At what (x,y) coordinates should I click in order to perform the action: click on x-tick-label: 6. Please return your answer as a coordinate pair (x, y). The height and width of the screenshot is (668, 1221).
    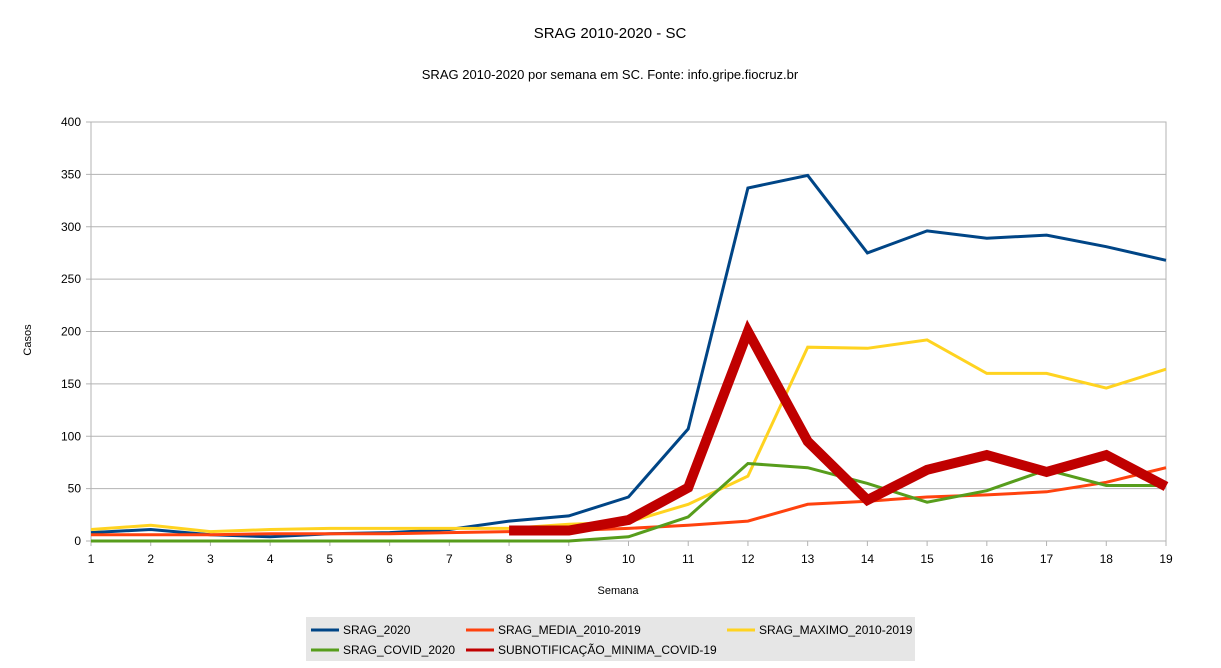
    Looking at the image, I should click on (389, 559).